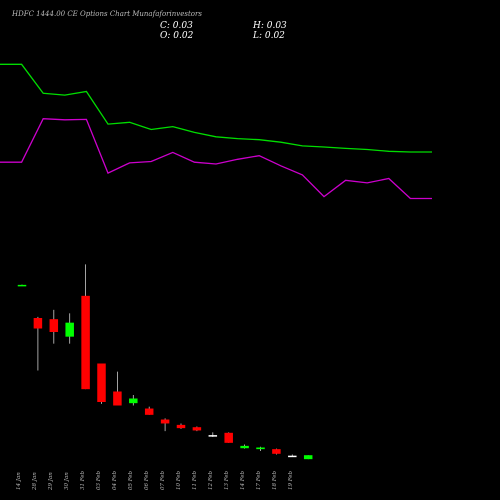 The image size is (500, 500). What do you see at coordinates (275, 480) in the screenshot?
I see `x-tick-label: 18 Feb` at bounding box center [275, 480].